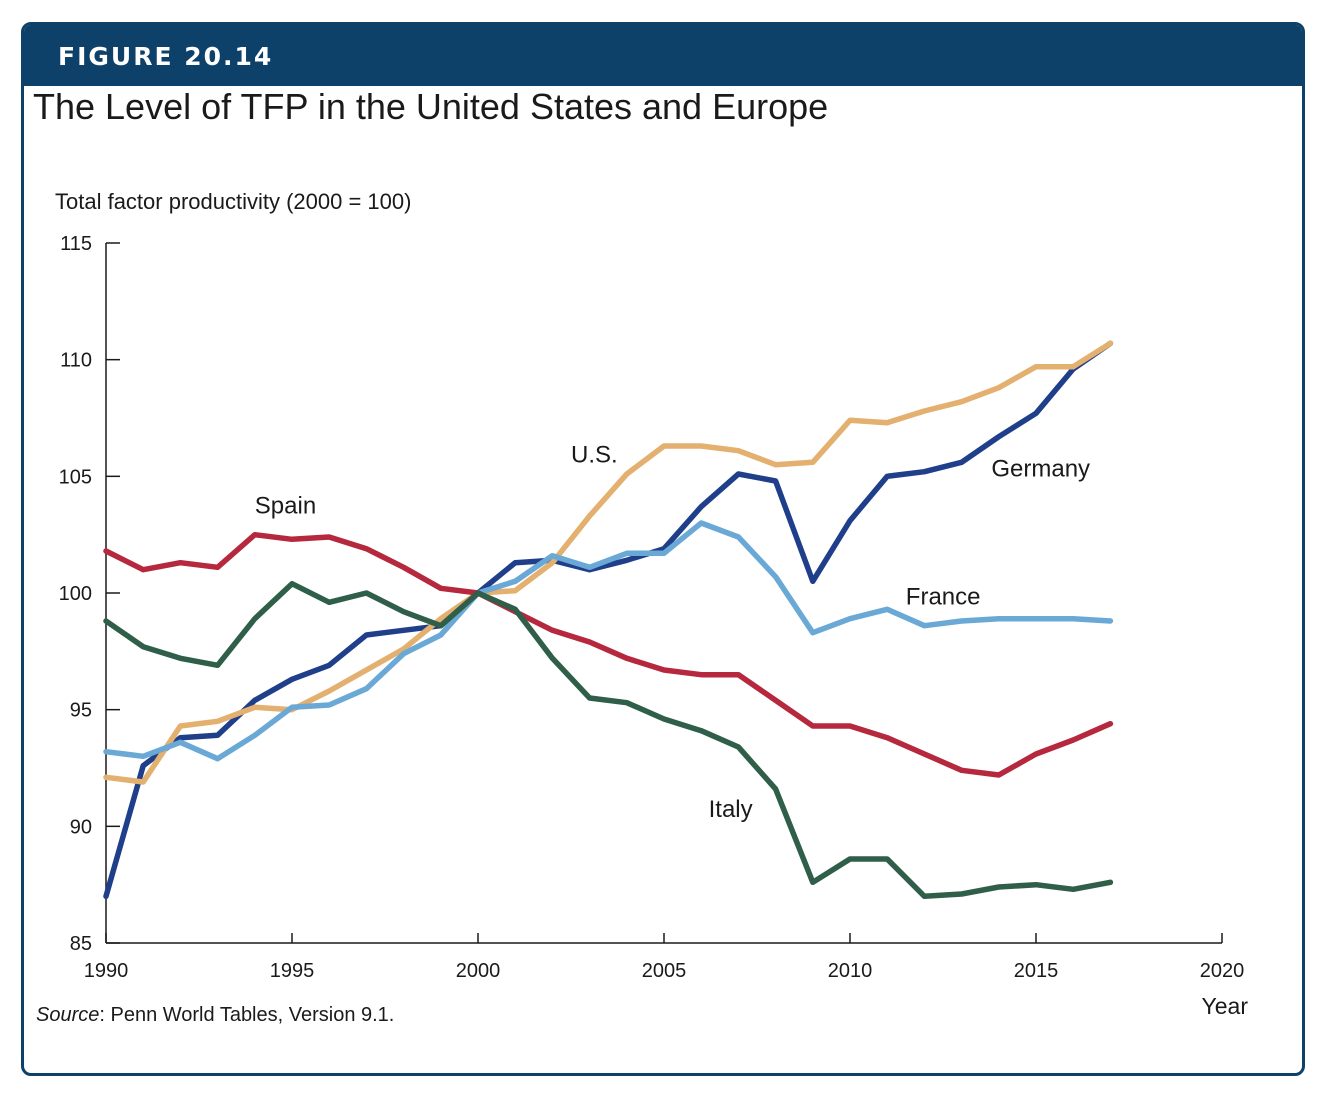  Describe the element at coordinates (166, 56) in the screenshot. I see `figure-number: FIGURE 20.14` at that location.